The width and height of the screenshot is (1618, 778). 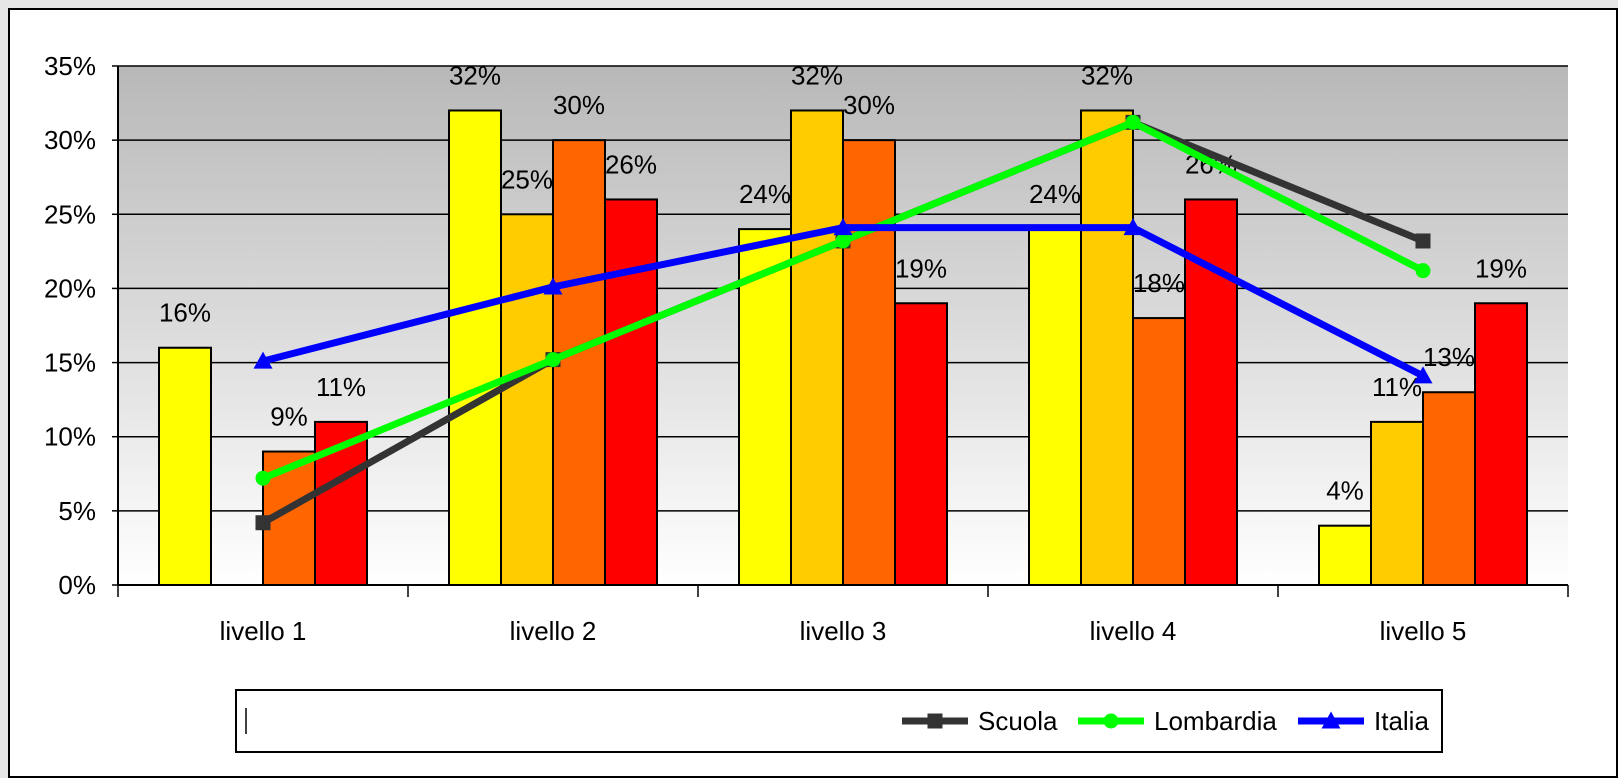 What do you see at coordinates (70, 214) in the screenshot?
I see `y-tick-label: 25%` at bounding box center [70, 214].